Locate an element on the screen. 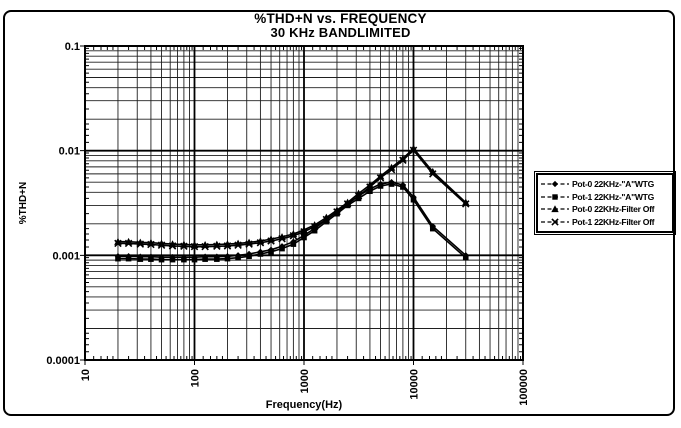  series-diamond is located at coordinates (291, 219).